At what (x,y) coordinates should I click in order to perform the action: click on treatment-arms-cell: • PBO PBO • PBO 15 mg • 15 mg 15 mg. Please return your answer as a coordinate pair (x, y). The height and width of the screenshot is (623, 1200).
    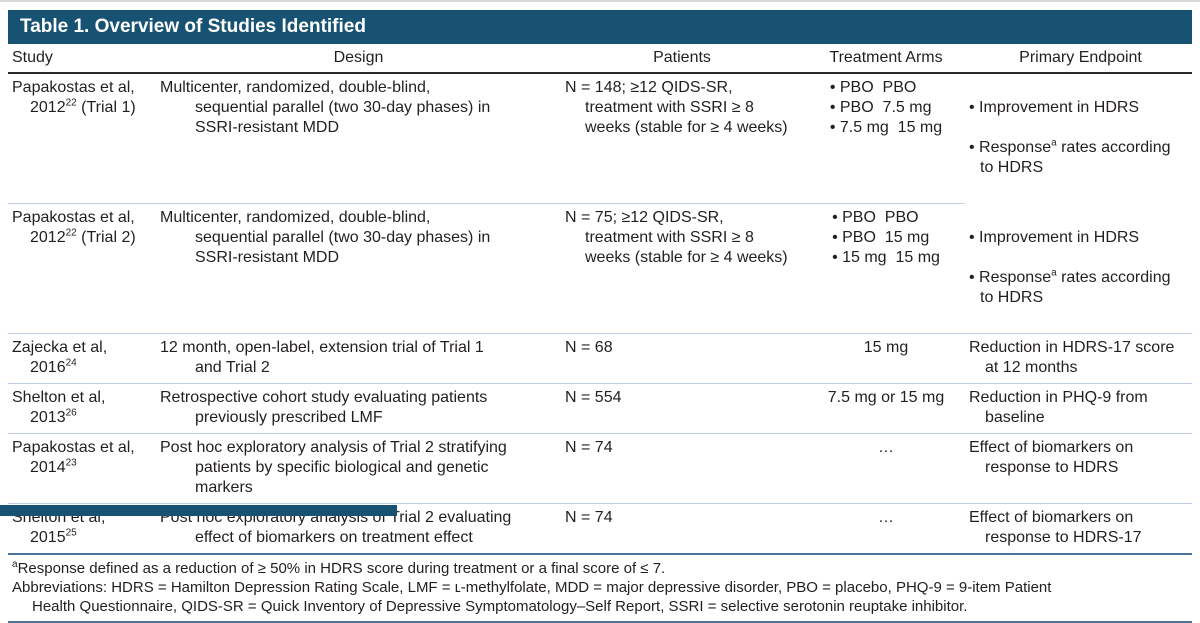
    Looking at the image, I should click on (886, 237).